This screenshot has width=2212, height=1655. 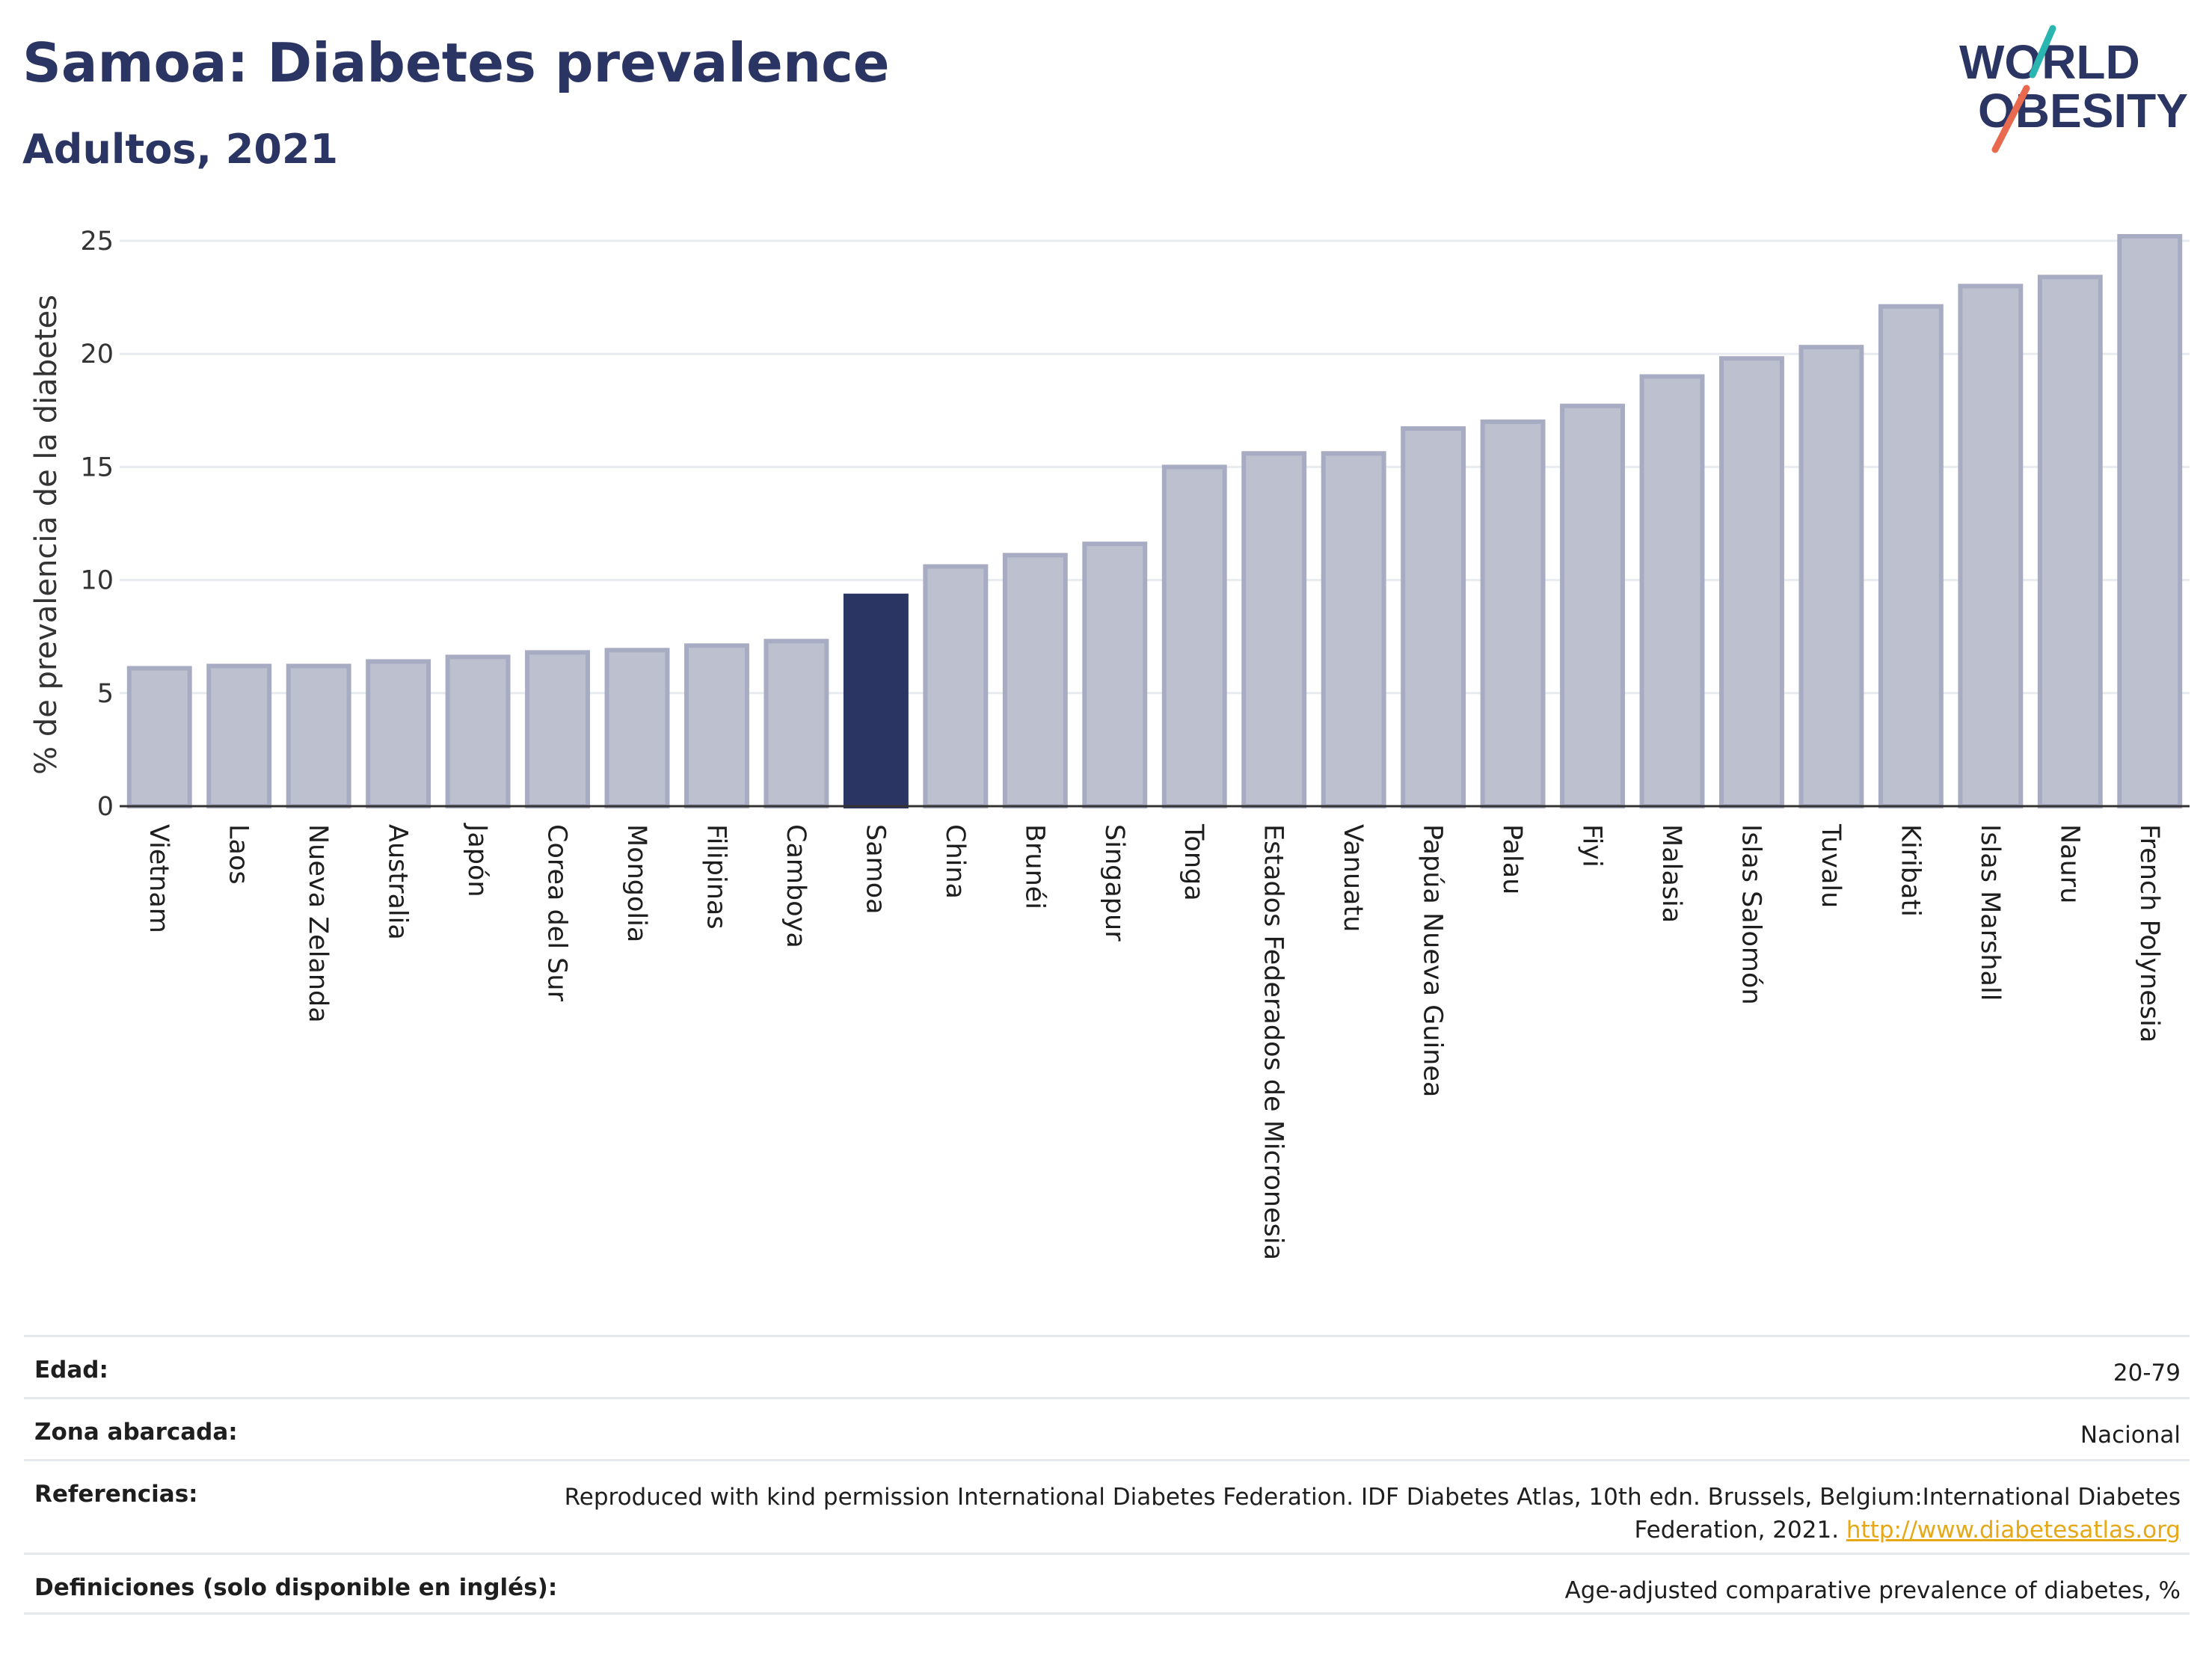 I want to click on x-tick-label: Palau, so click(x=1512, y=859).